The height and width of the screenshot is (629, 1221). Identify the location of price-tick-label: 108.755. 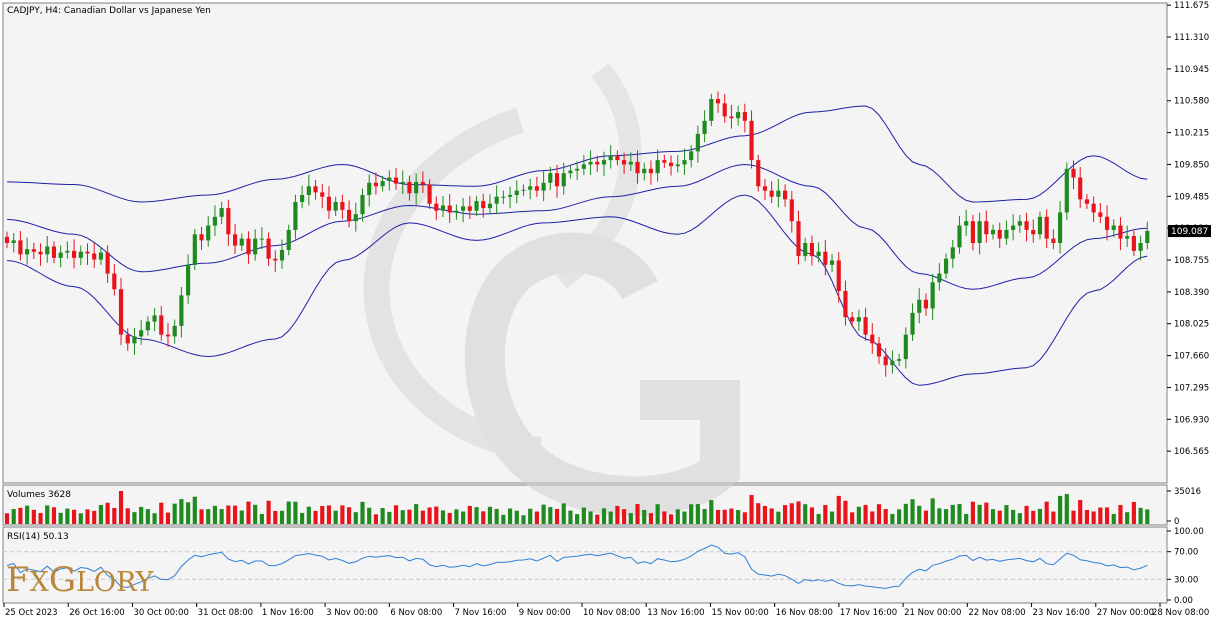
(1191, 261).